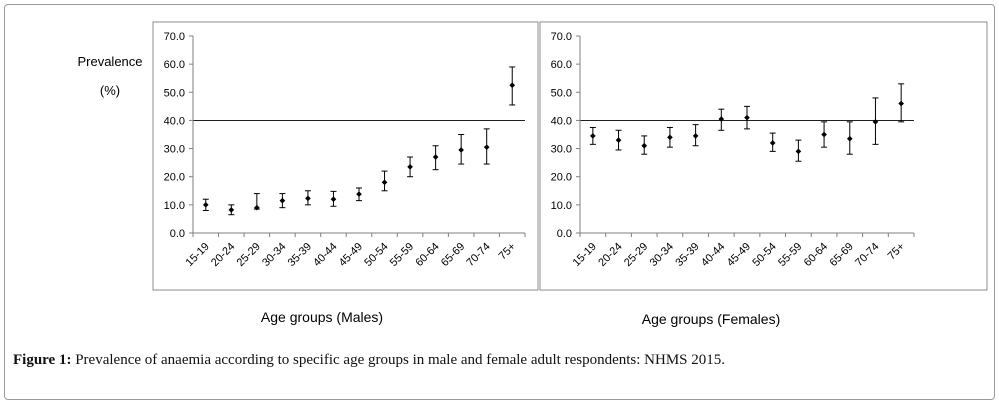  What do you see at coordinates (561, 65) in the screenshot?
I see `female-y-tick-label: 60.0` at bounding box center [561, 65].